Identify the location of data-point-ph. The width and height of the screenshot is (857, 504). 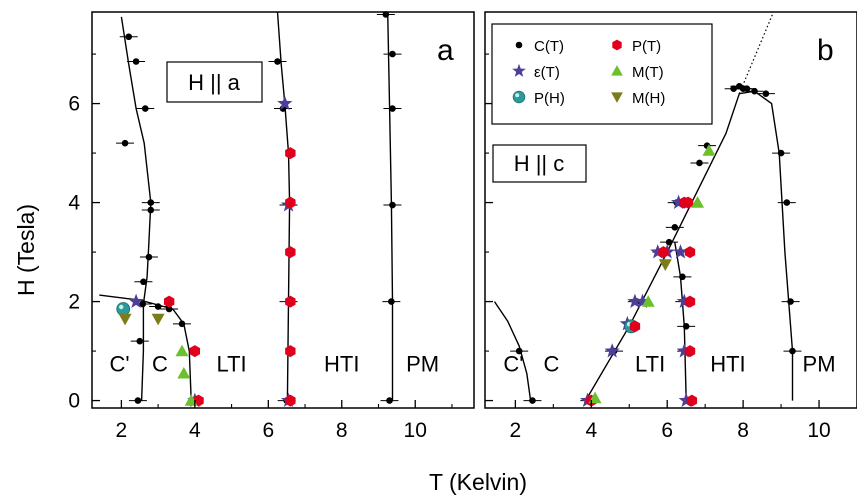
(123, 309).